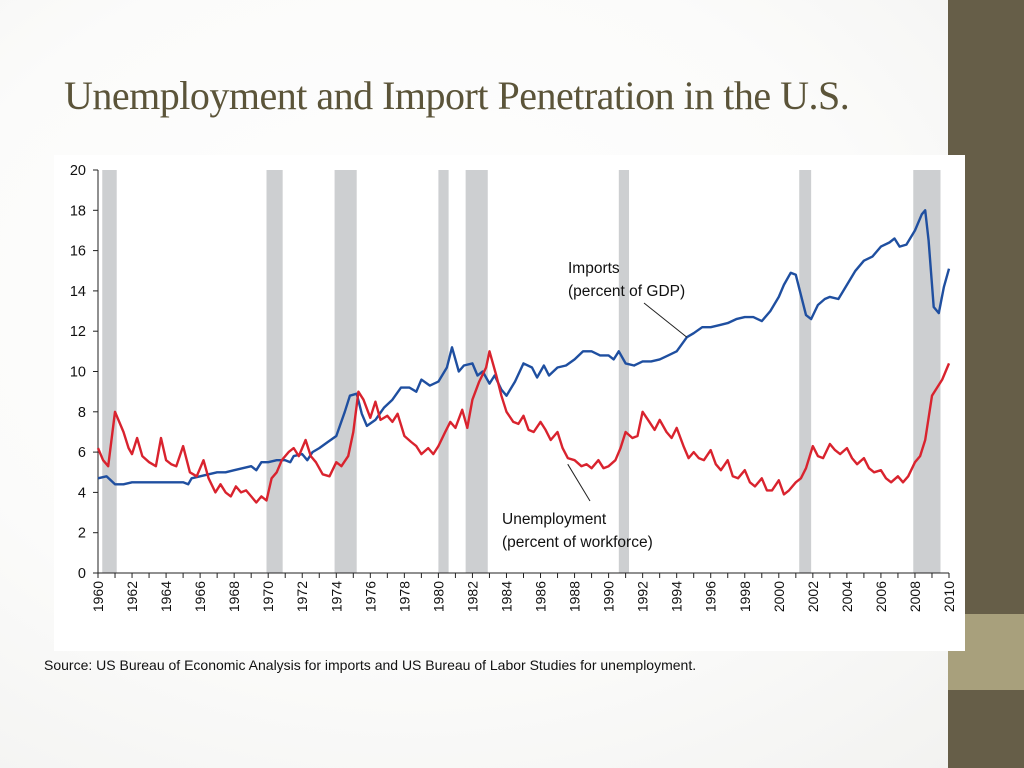 Image resolution: width=1024 pixels, height=768 pixels. Describe the element at coordinates (472, 596) in the screenshot. I see `x-tick-label: 1982` at that location.